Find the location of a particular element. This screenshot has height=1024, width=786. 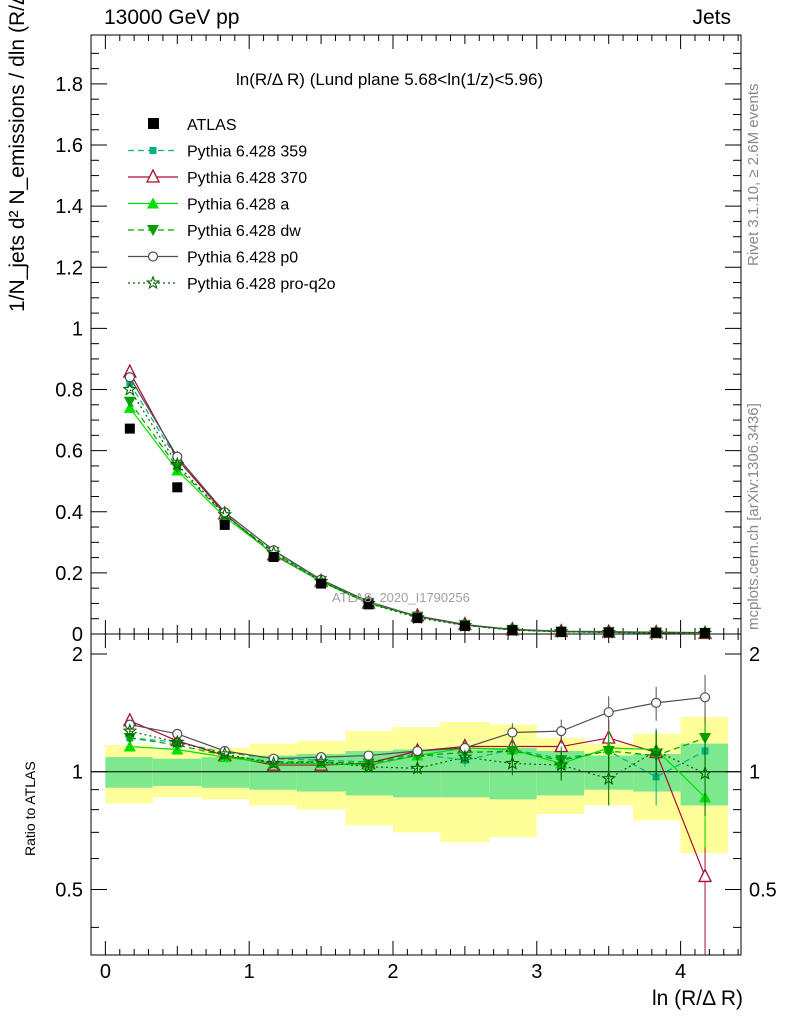

ratio-tick-label-right: 1 is located at coordinates (754, 773).